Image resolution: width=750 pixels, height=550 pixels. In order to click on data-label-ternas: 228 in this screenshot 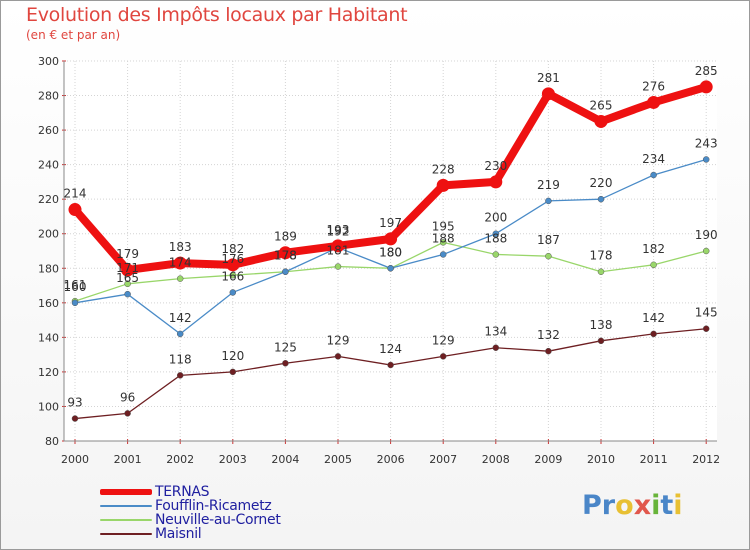, I will do `click(443, 169)`.